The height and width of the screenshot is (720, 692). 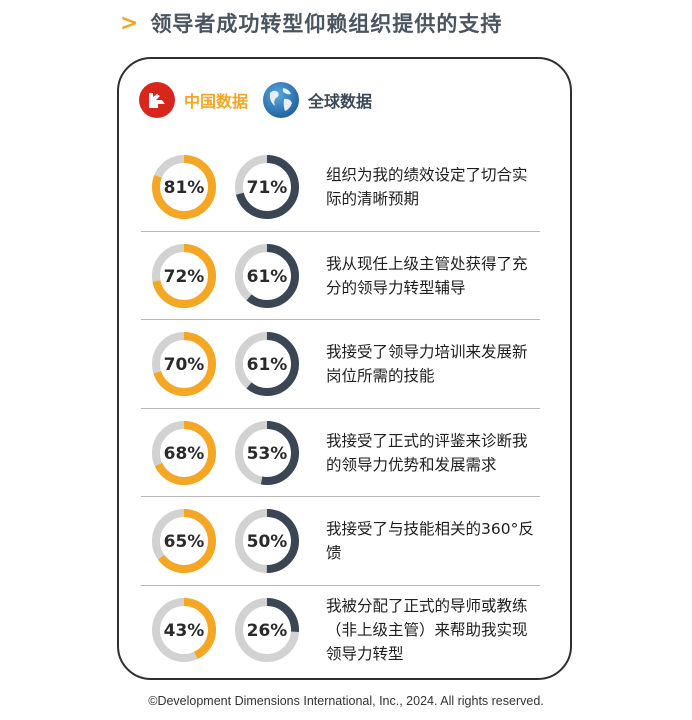 I want to click on china-flag-icon, so click(x=157, y=100).